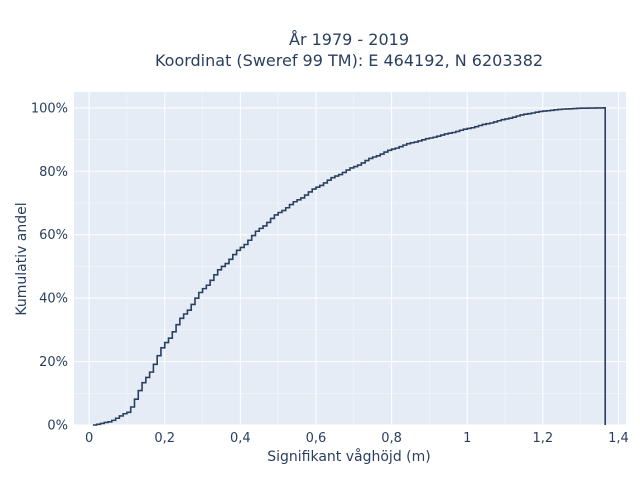  Describe the element at coordinates (89, 438) in the screenshot. I see `x-tick-label: 0` at that location.